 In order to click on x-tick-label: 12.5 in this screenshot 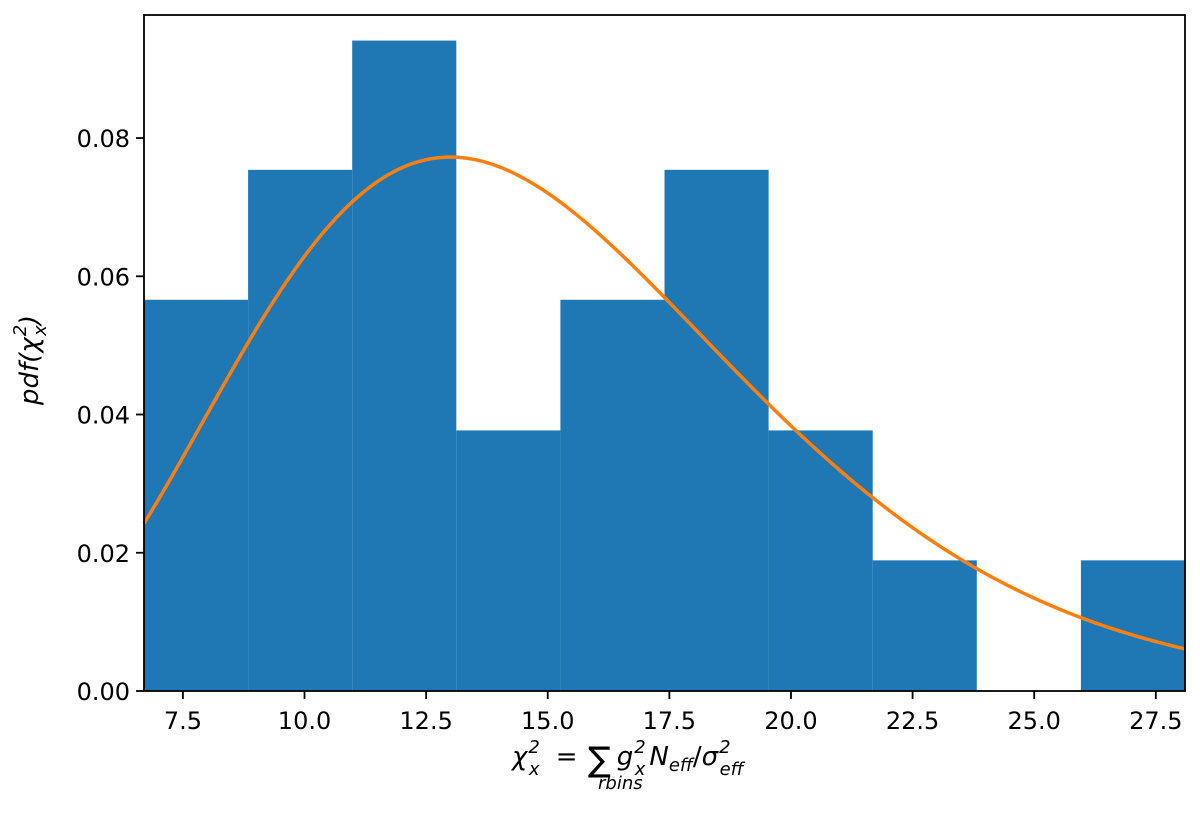, I will do `click(425, 721)`.